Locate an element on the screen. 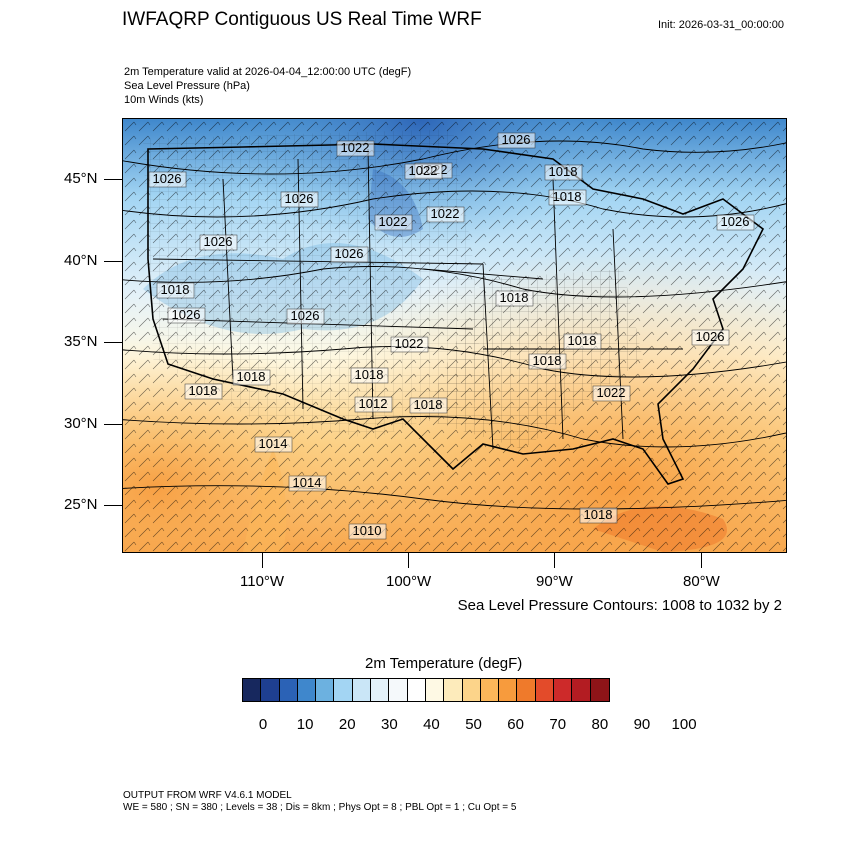 The height and width of the screenshot is (850, 850). lat-label-45: 45°N is located at coordinates (81, 178).